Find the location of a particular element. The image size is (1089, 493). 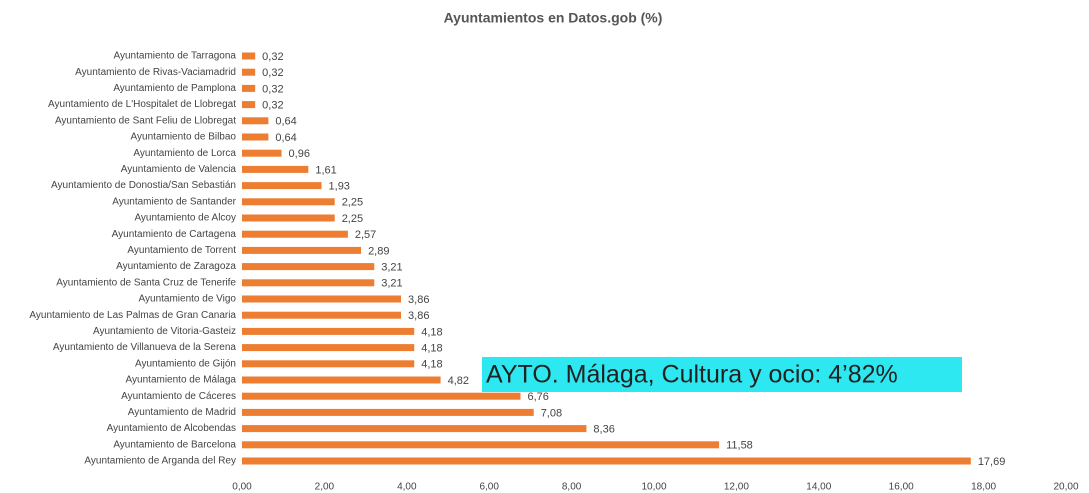

annotation: AYTO. Málaga, Cultura y ocio: 4’82% is located at coordinates (692, 375).